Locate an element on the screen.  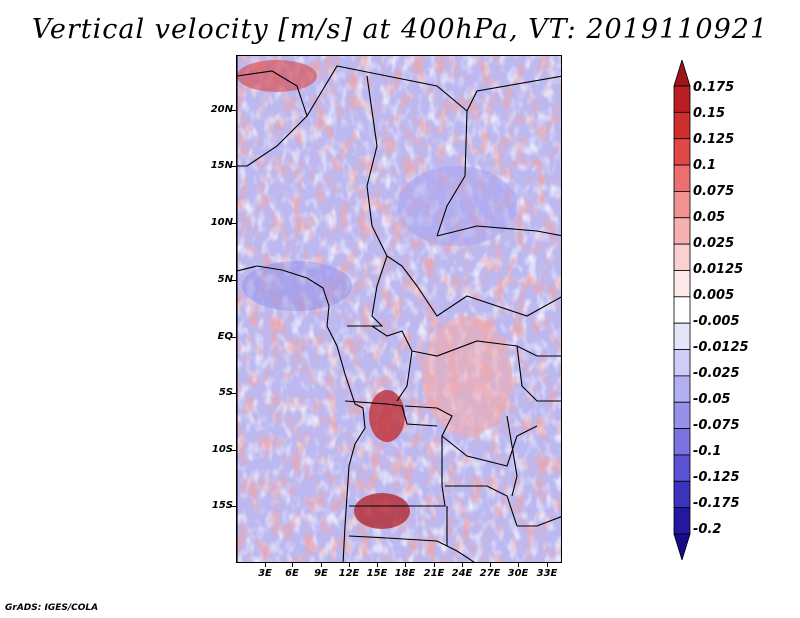
footer-credit: GrADS: IGES/COLA is located at coordinates (52, 608).